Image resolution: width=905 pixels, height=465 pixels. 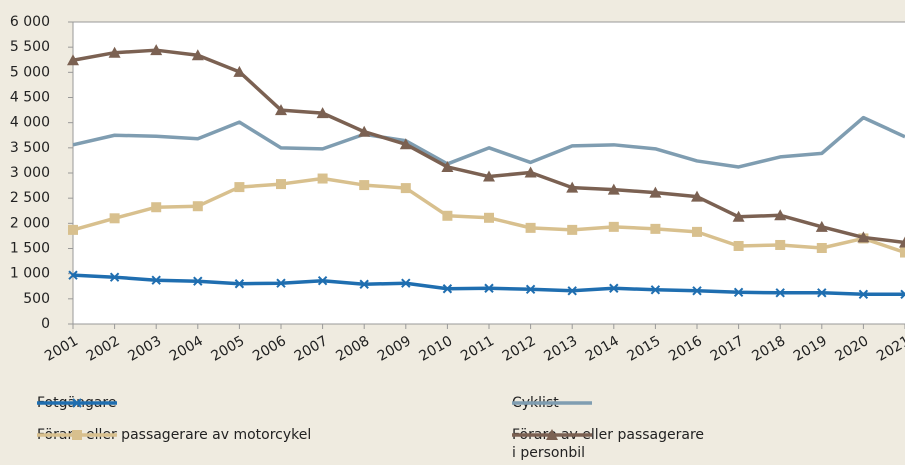 I want to click on x-tick-label: 2012, so click(x=519, y=349).